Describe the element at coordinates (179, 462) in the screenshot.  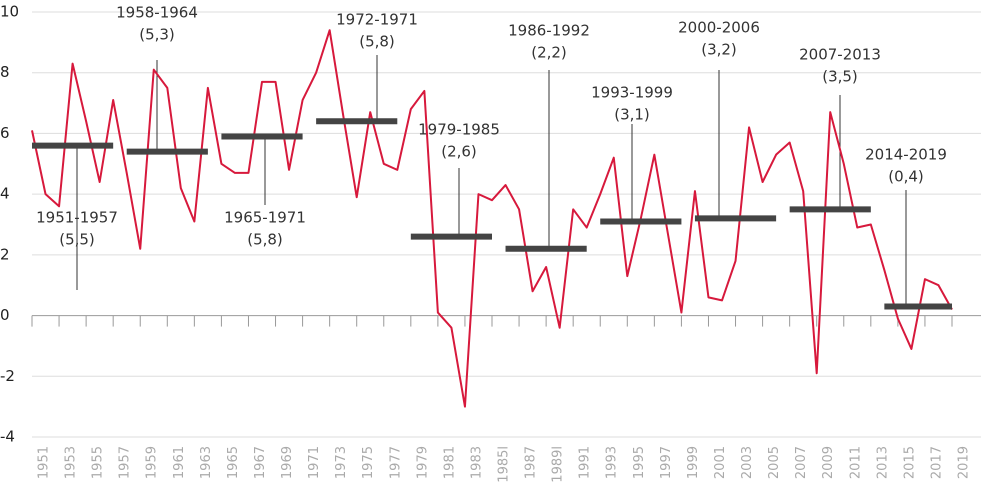
I see `x-tick-label: 1961` at that location.